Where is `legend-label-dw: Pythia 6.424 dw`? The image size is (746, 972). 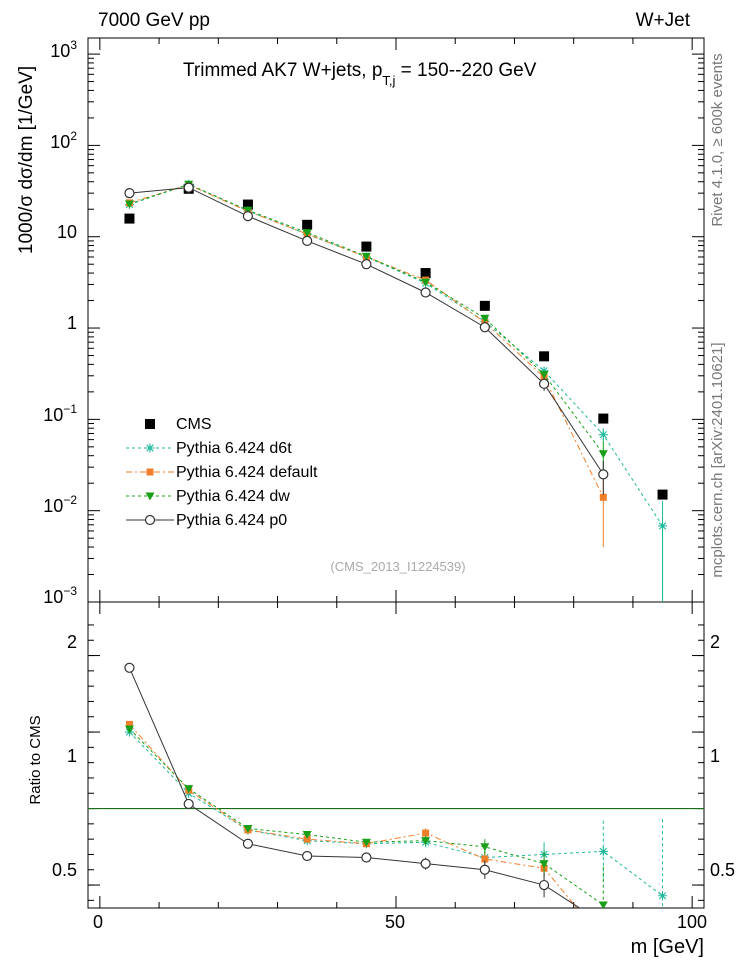 legend-label-dw: Pythia 6.424 dw is located at coordinates (233, 496).